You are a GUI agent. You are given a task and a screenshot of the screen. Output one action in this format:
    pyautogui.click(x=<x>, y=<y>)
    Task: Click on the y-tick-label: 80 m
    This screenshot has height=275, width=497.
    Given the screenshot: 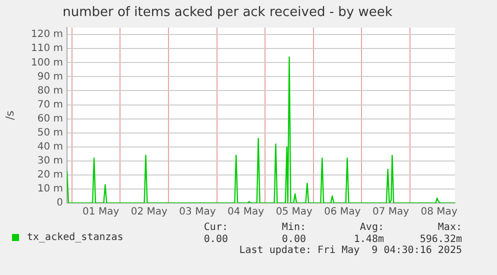 What is the action you would take?
    pyautogui.click(x=50, y=90)
    